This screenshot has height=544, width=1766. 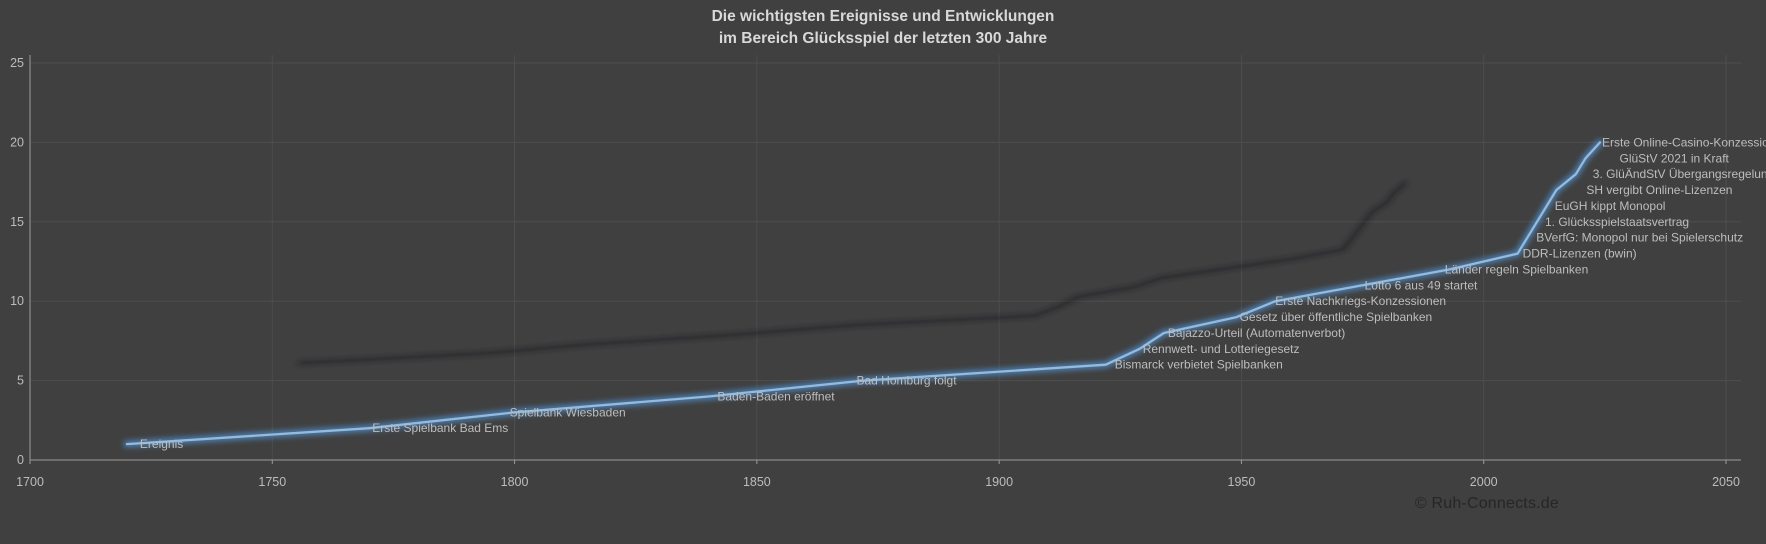 I want to click on event-label: Erste Online-Casino-Konzessionen, so click(x=1684, y=142).